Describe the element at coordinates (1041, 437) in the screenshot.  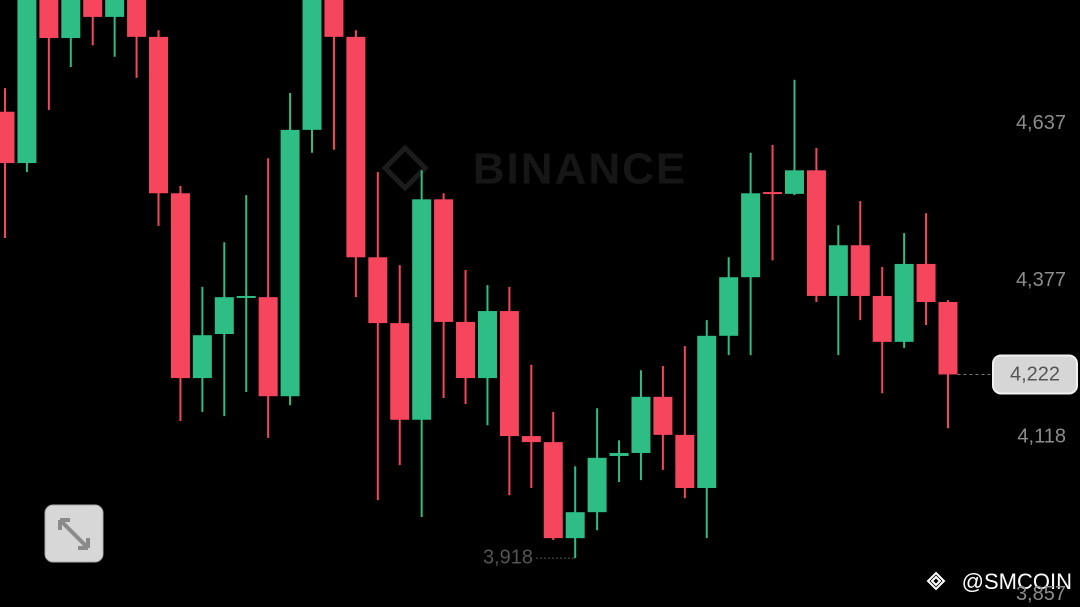
I see `y-tick-label: 4,118` at that location.